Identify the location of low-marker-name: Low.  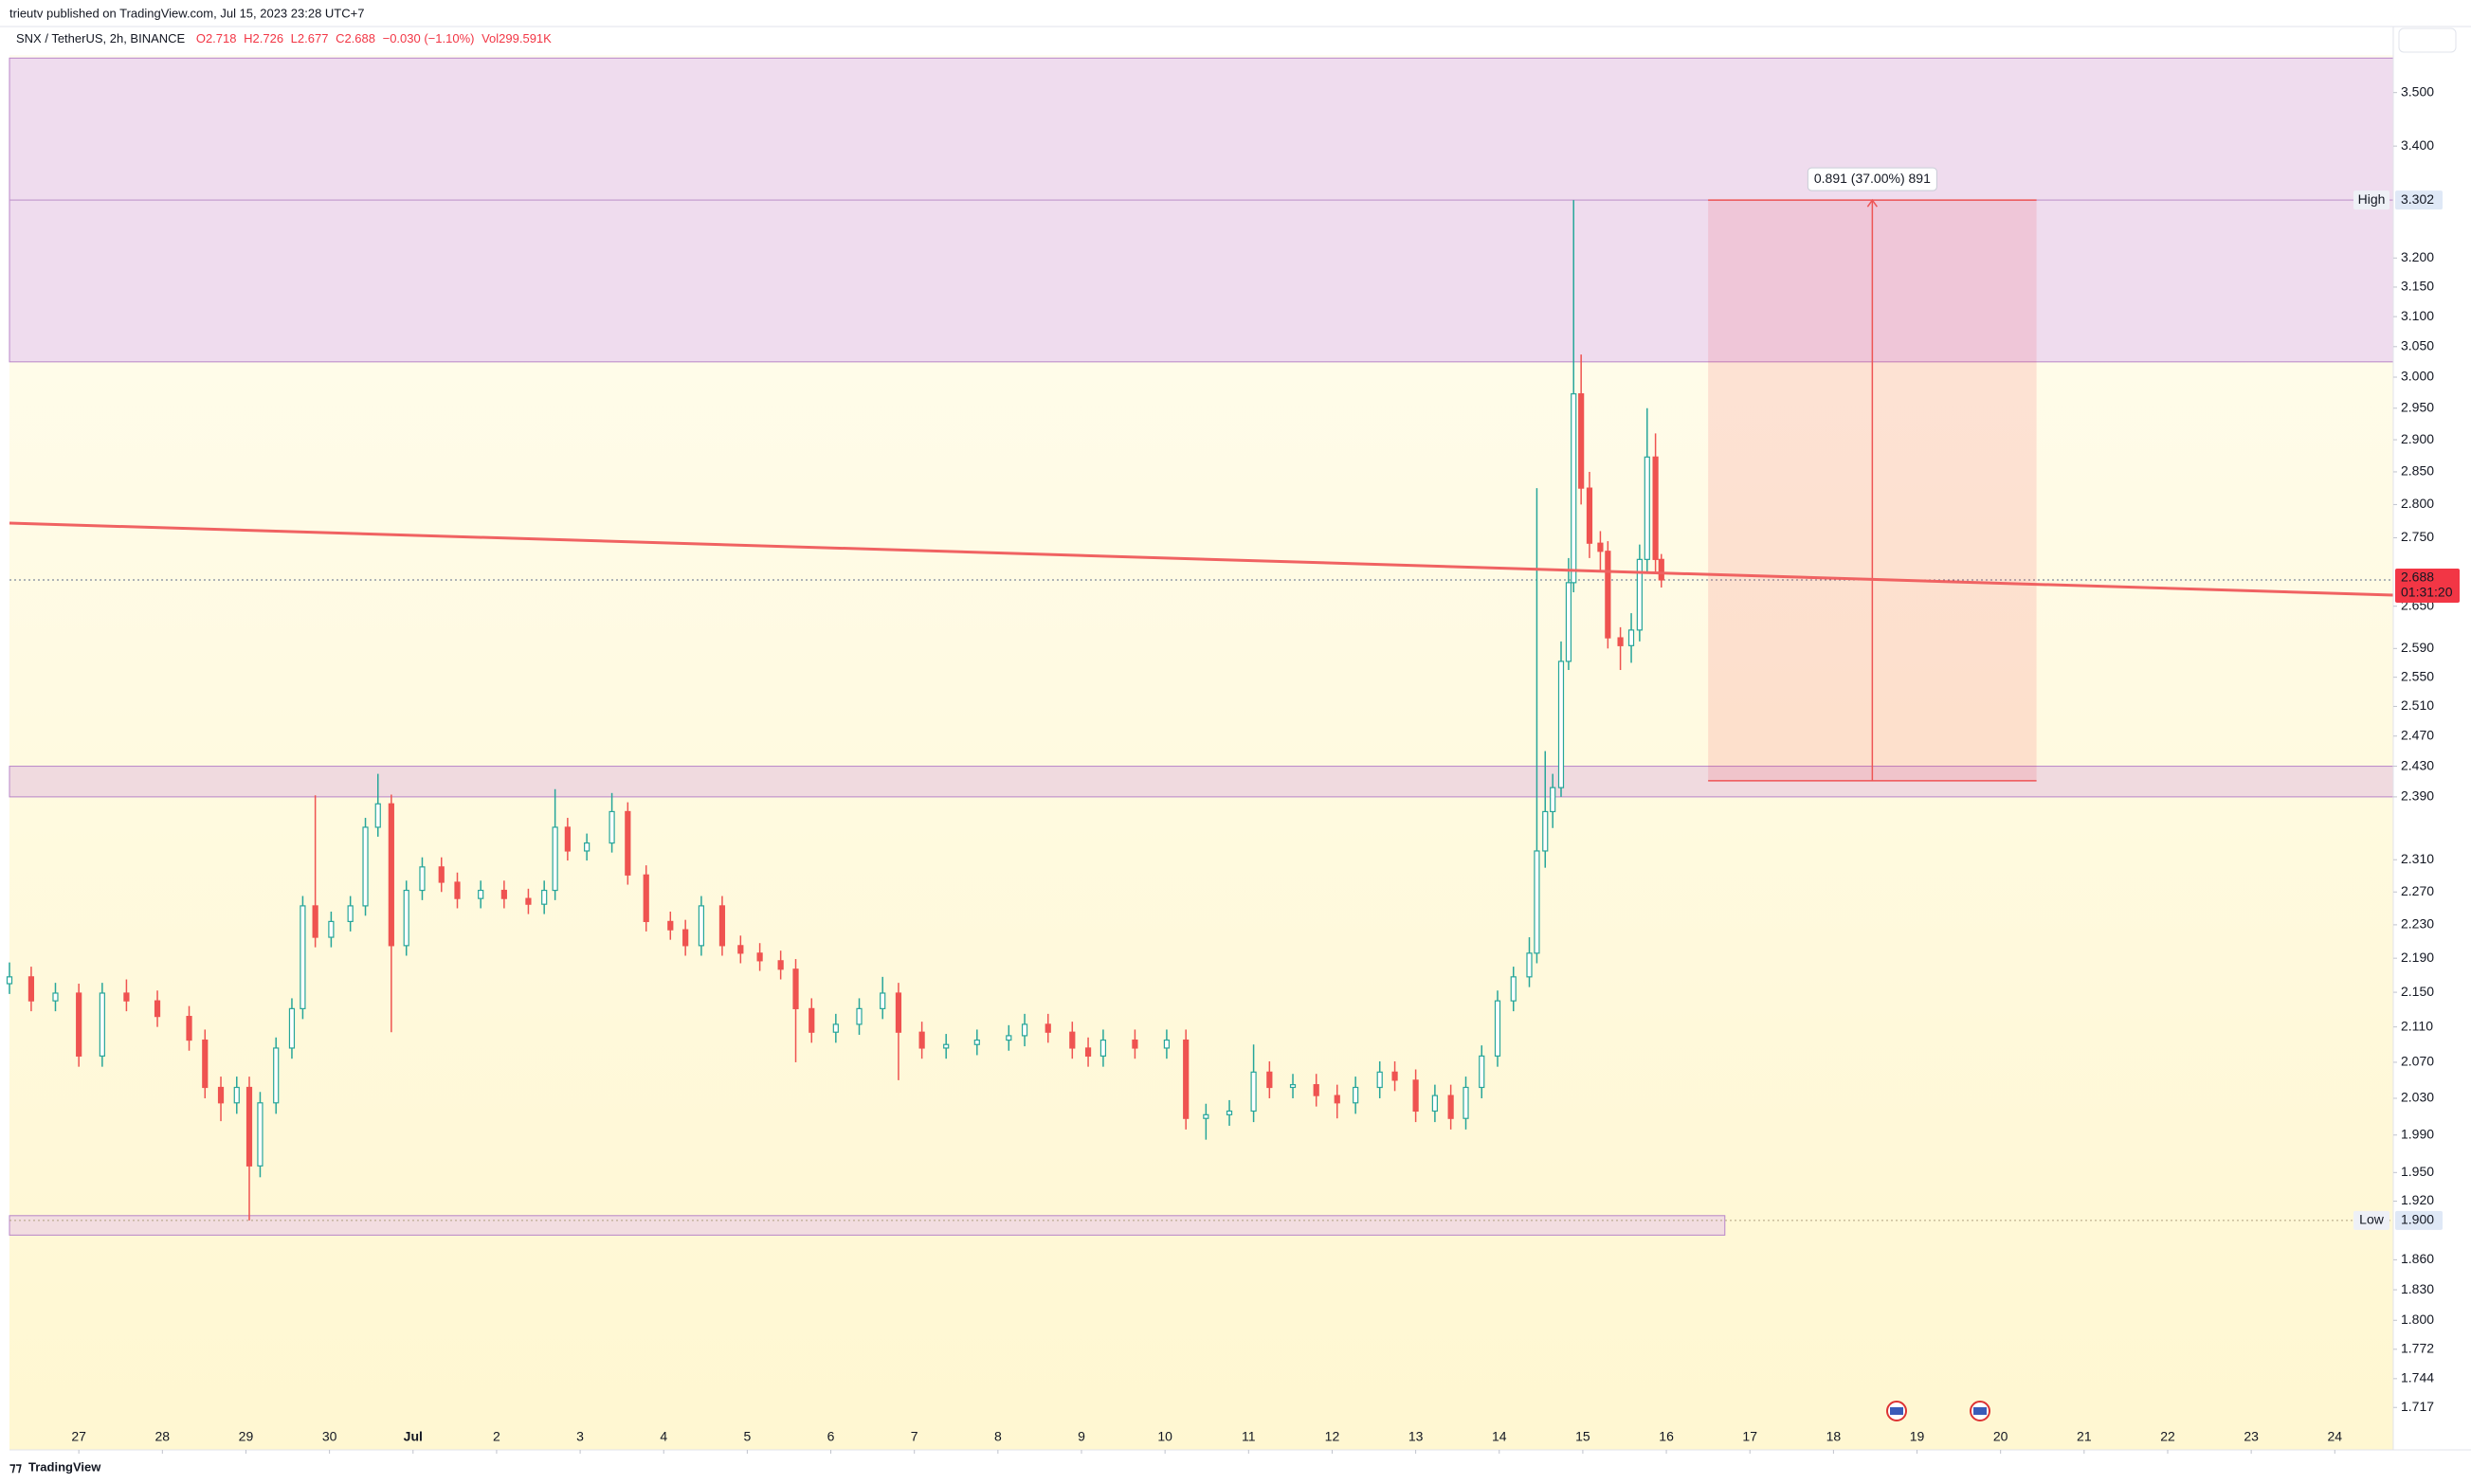
(2372, 1219).